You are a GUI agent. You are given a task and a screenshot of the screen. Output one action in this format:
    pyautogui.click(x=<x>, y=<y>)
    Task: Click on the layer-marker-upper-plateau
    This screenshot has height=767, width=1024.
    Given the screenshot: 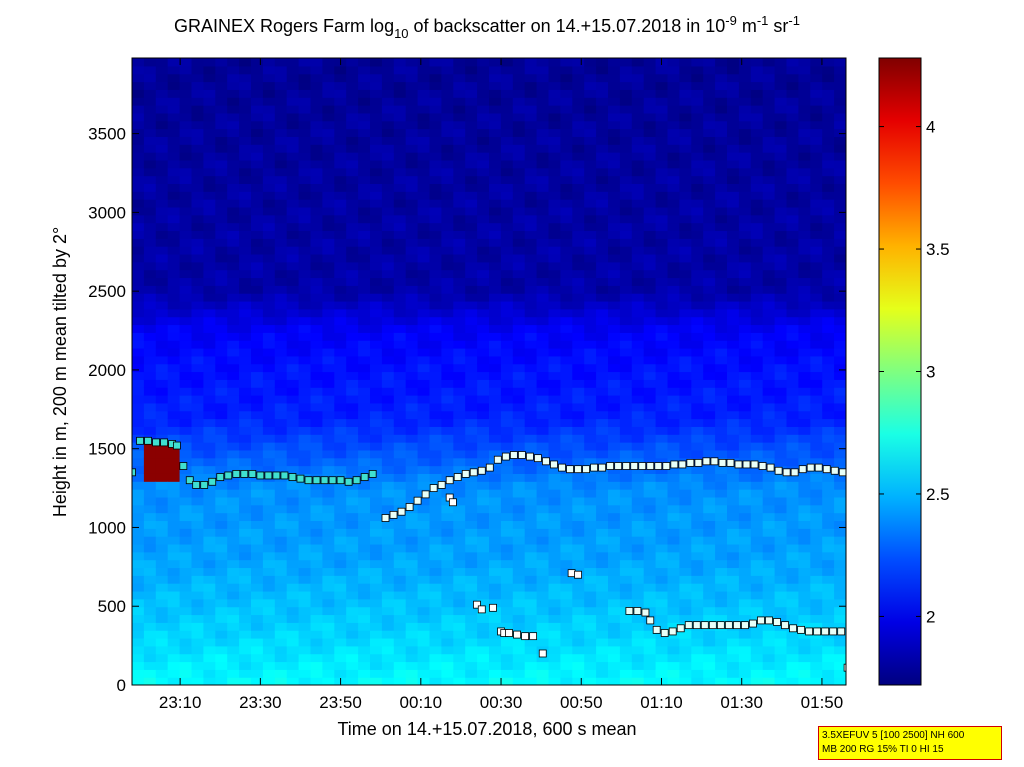 What is the action you would take?
    pyautogui.click(x=842, y=472)
    